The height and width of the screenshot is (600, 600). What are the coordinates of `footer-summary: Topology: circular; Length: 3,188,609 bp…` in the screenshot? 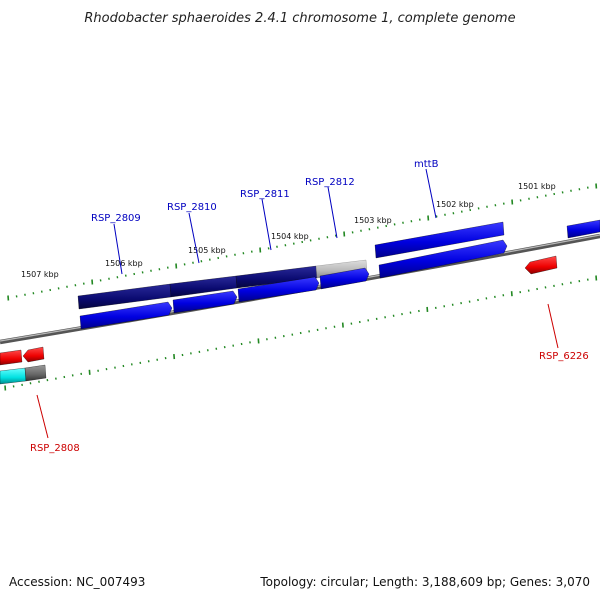 It's located at (424, 582).